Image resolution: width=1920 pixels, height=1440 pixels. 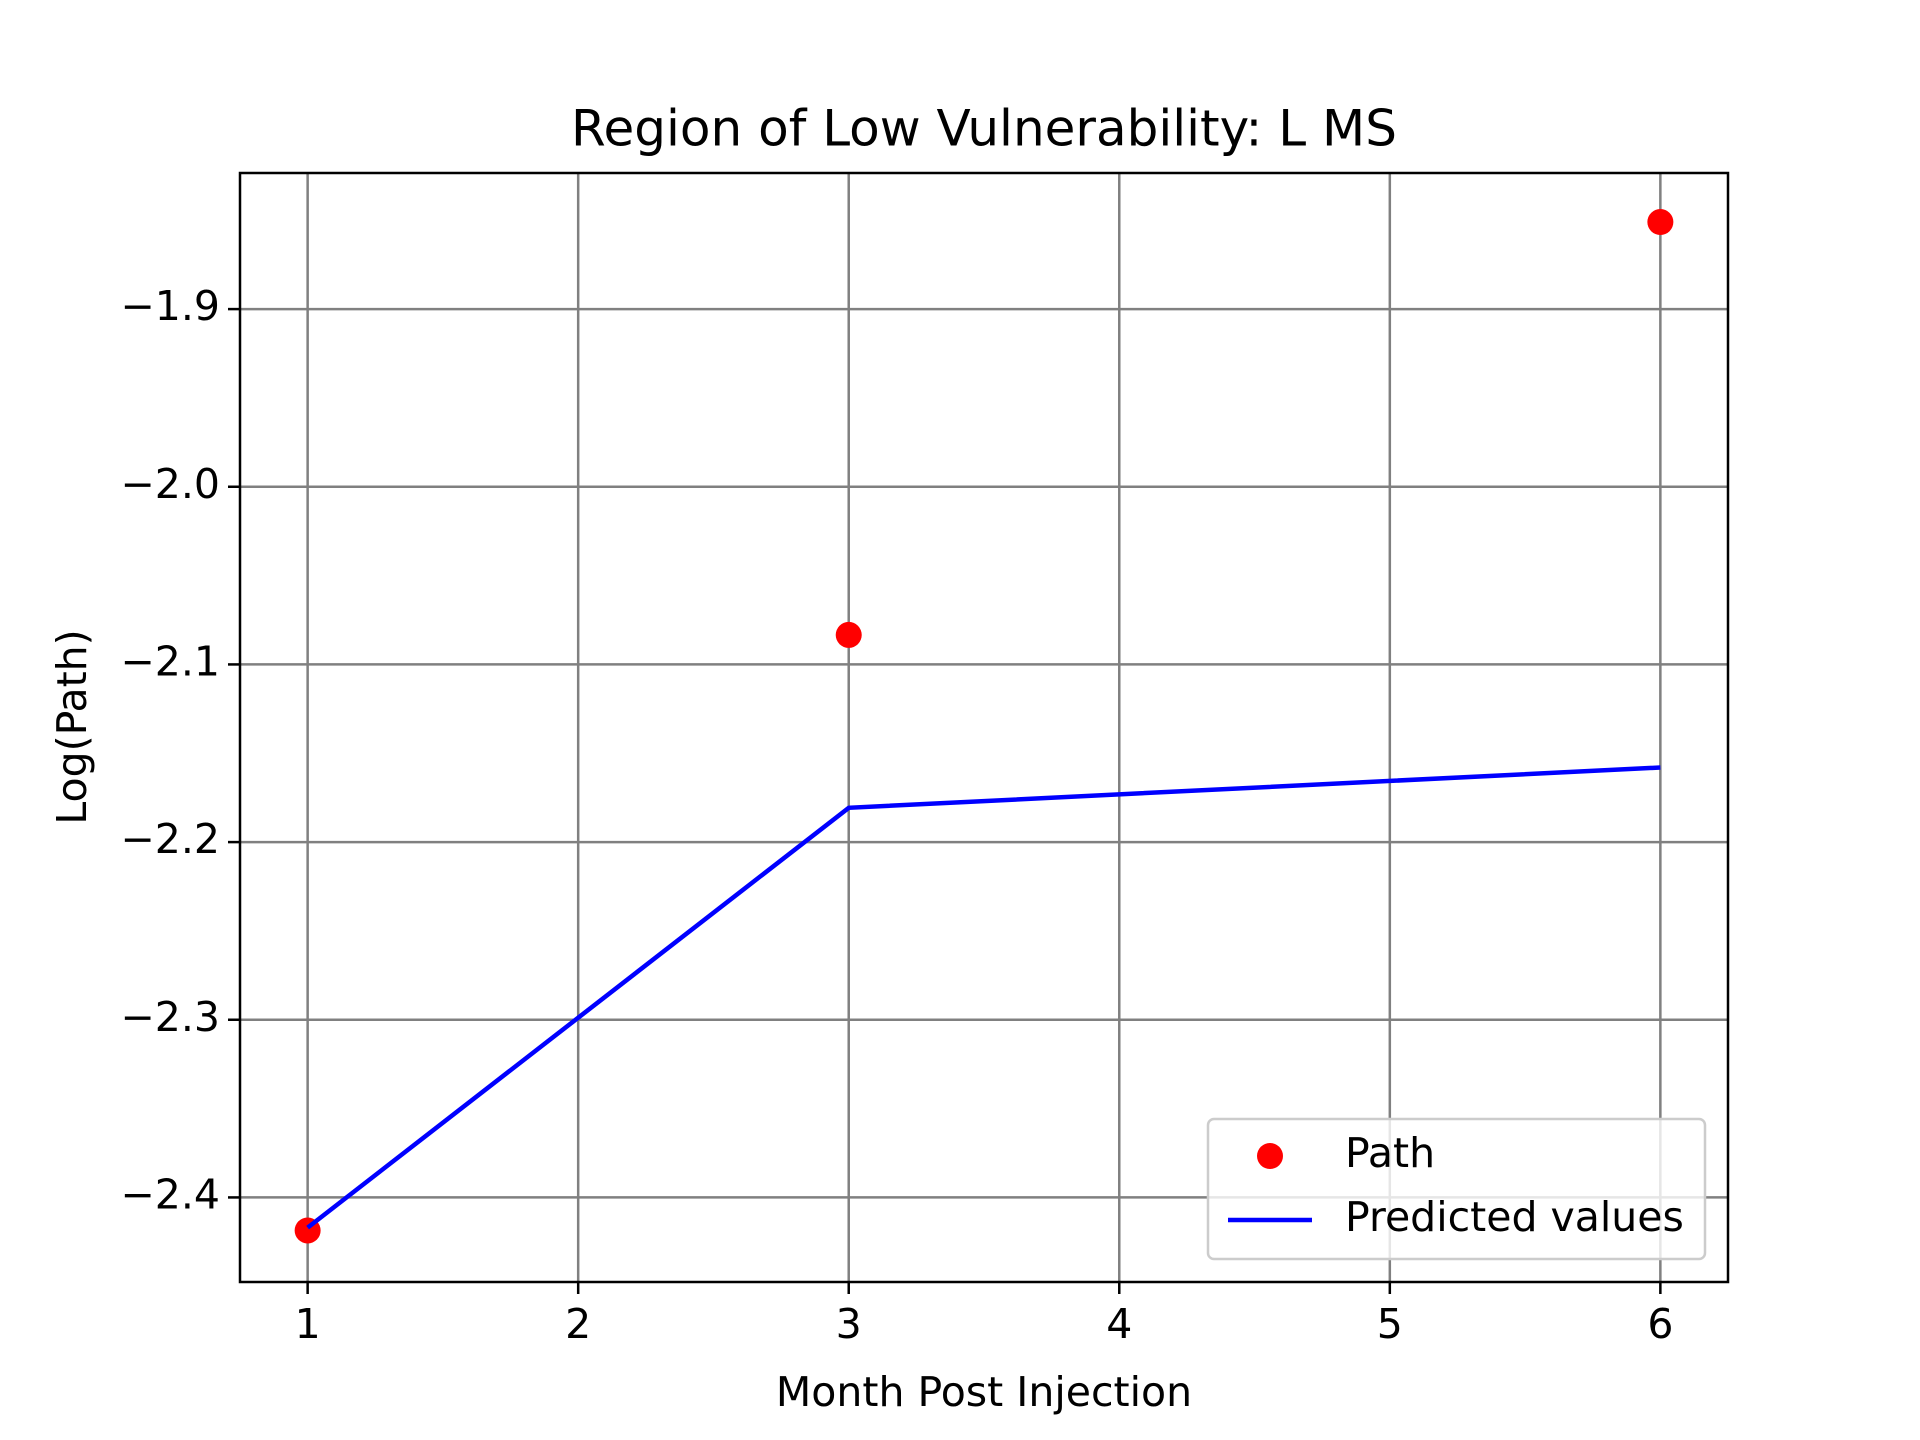 What do you see at coordinates (984, 129) in the screenshot?
I see `chart-title: Region of Low Vulnerability: L MS` at bounding box center [984, 129].